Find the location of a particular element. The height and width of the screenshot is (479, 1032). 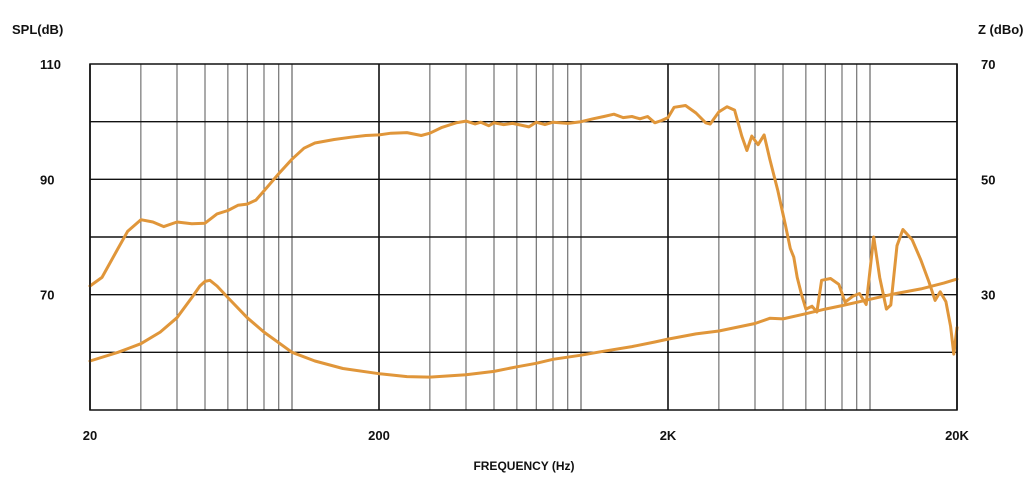

left-axis-title: SPL(dB) is located at coordinates (37, 29).